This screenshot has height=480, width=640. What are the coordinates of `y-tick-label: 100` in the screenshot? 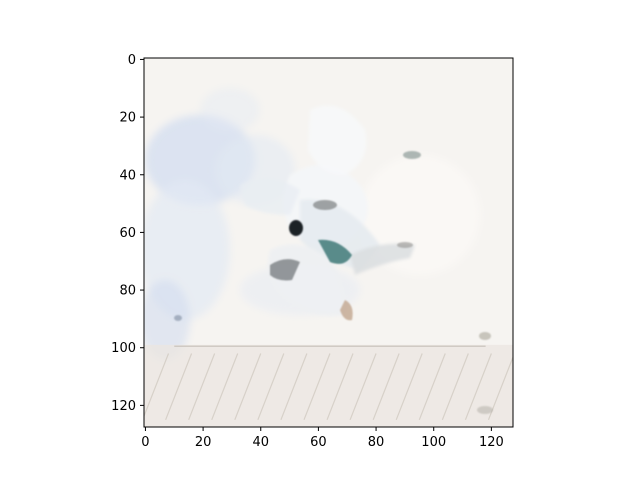 It's located at (123, 348).